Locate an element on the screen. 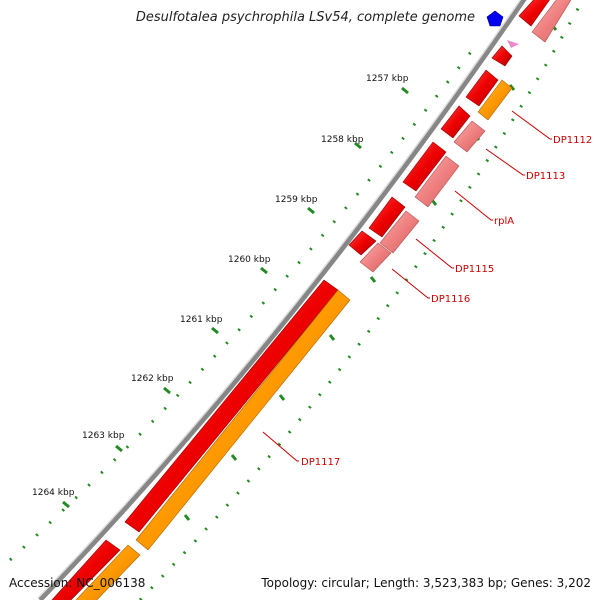  tick-label: 1260 kbp is located at coordinates (249, 260).